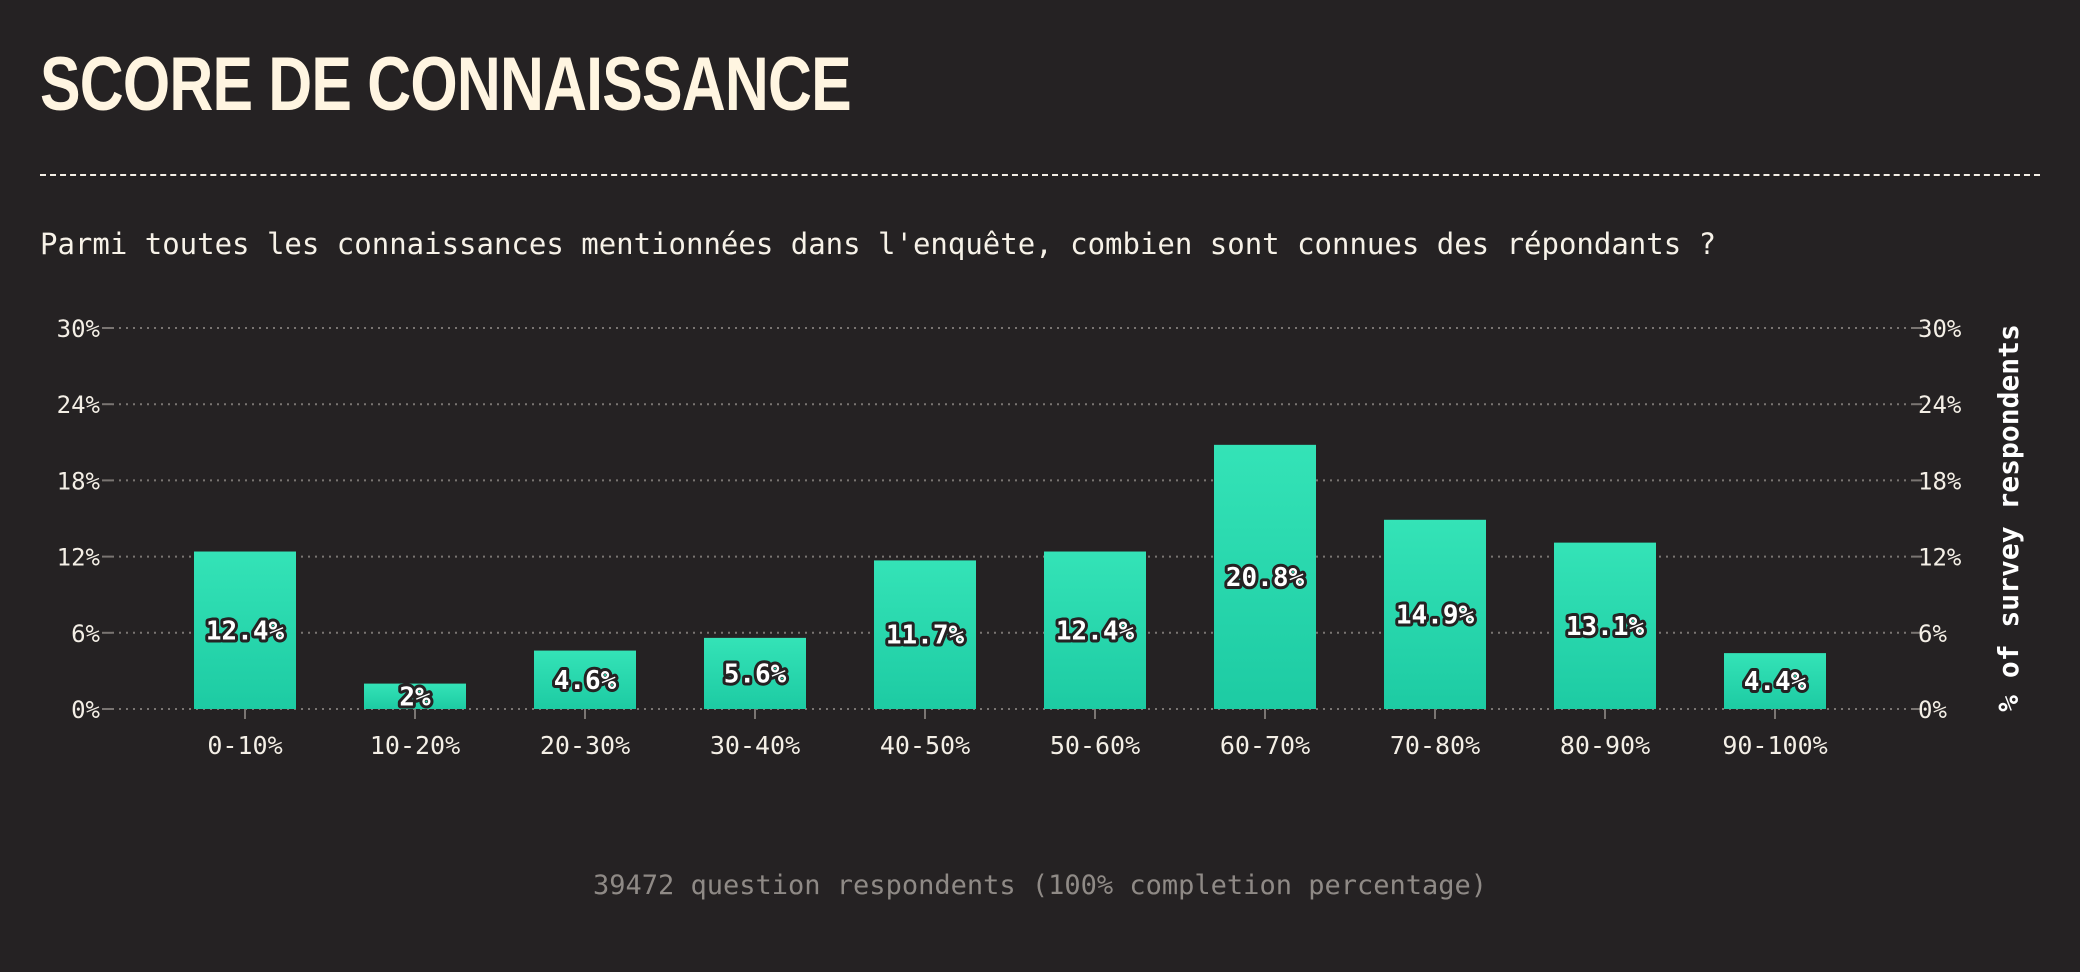 This screenshot has height=972, width=2080. Describe the element at coordinates (755, 745) in the screenshot. I see `x-tick-label: 30-40%` at that location.